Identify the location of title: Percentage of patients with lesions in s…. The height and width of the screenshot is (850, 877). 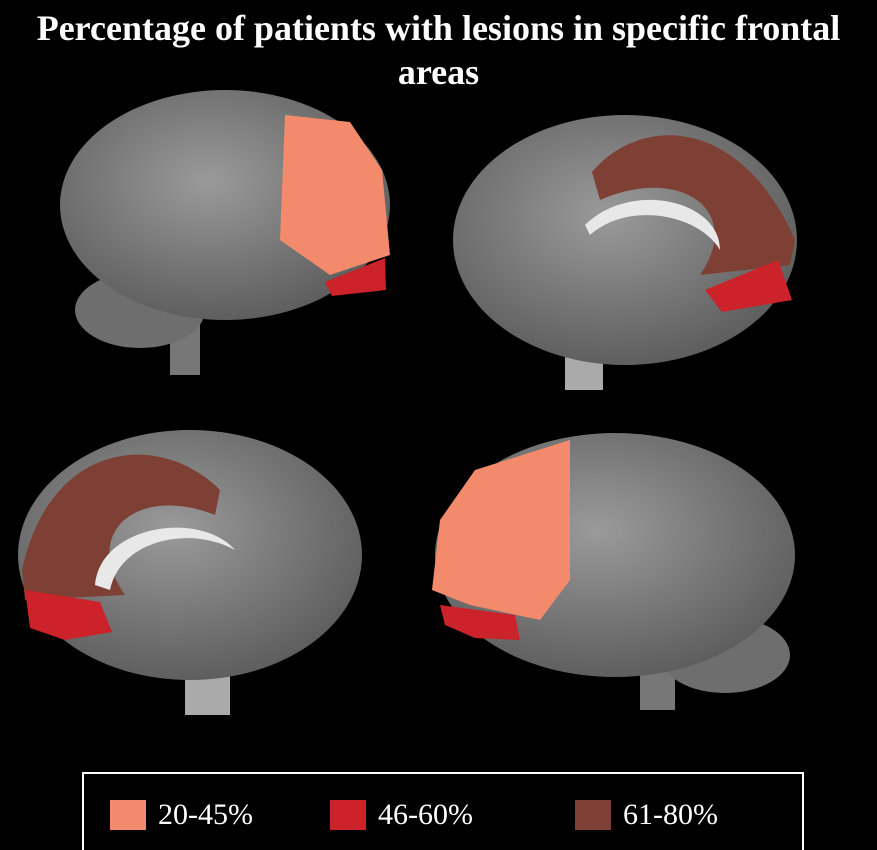
(438, 50).